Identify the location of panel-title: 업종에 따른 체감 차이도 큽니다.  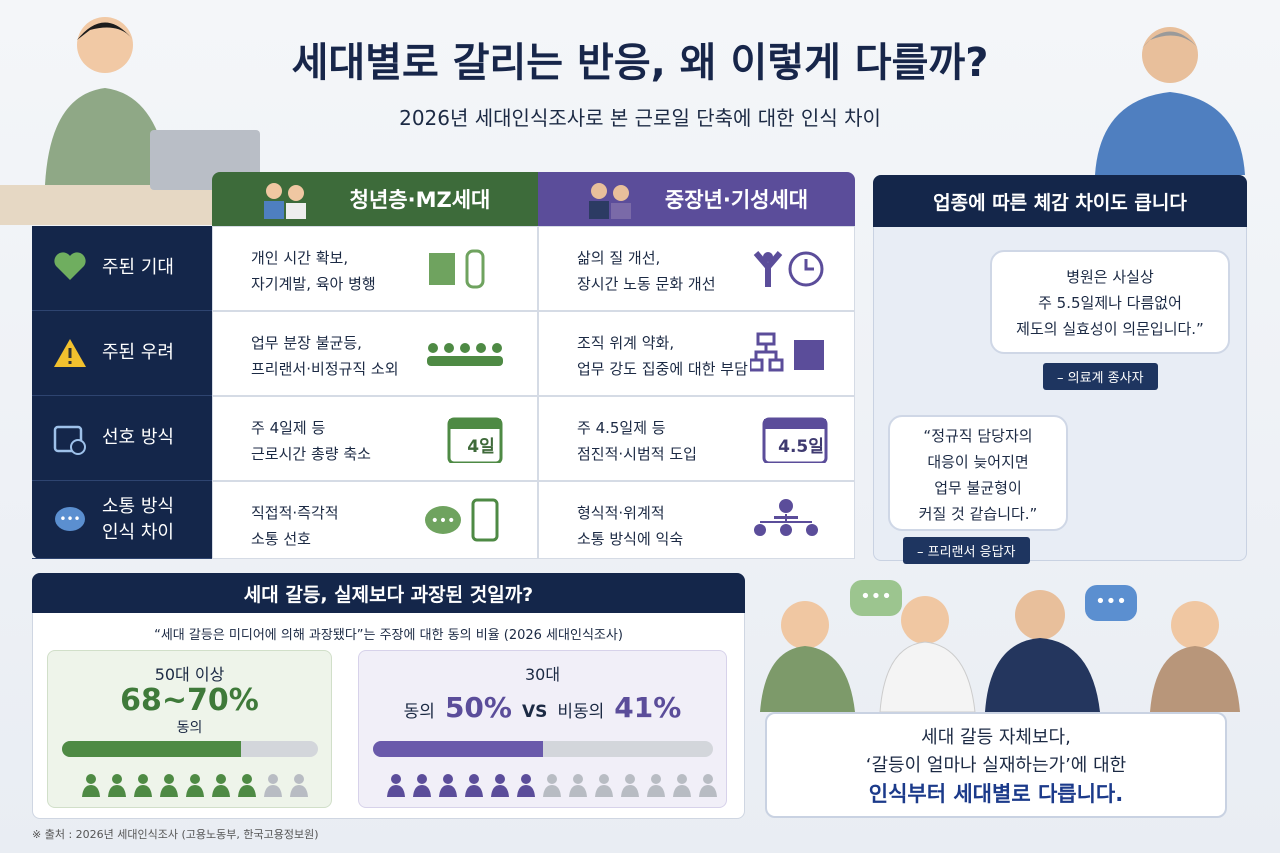
(1060, 201).